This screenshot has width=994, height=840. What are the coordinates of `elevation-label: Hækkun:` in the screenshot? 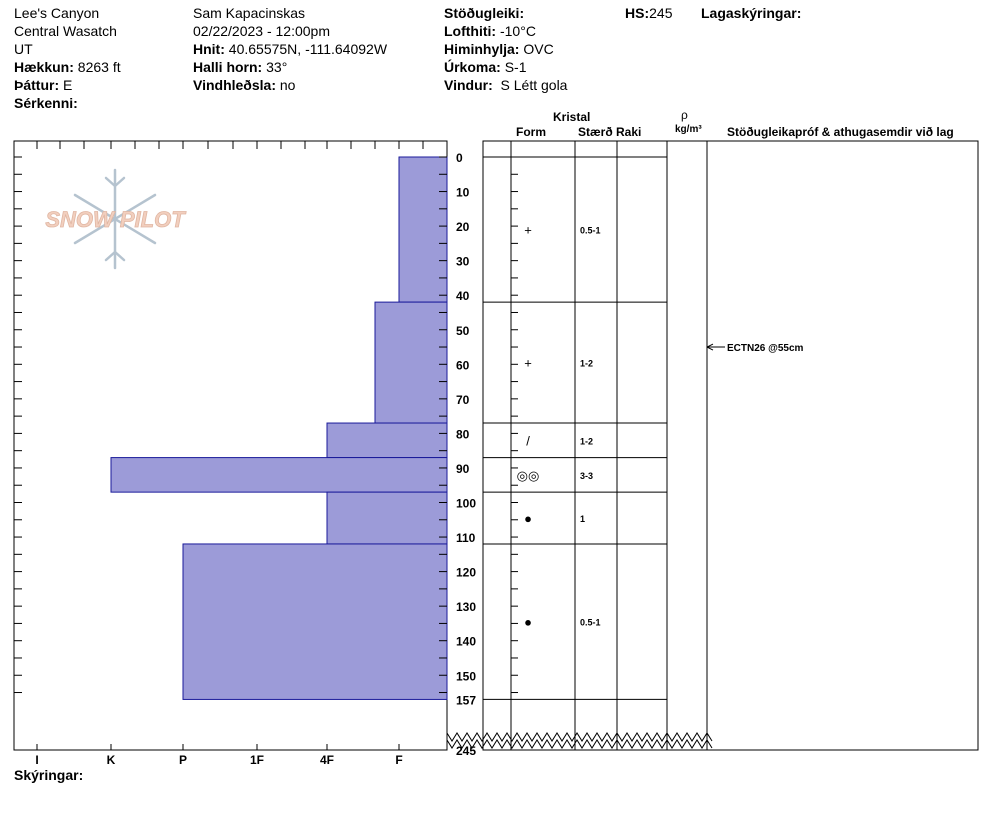 It's located at (44, 67).